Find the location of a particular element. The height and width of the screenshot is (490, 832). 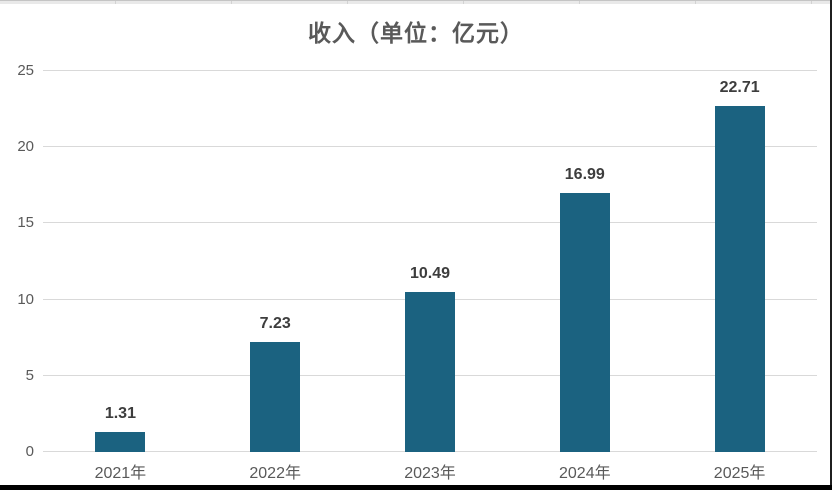

x-tick-label-2022年: 2022年 is located at coordinates (275, 473).